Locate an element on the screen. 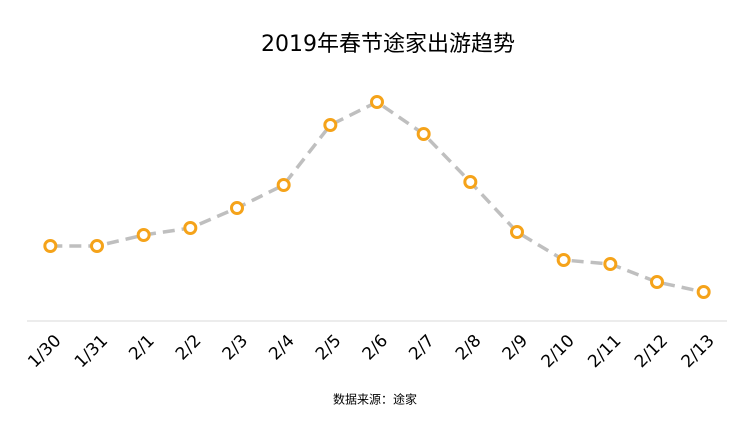  x-tick-label: 2/2 is located at coordinates (188, 347).